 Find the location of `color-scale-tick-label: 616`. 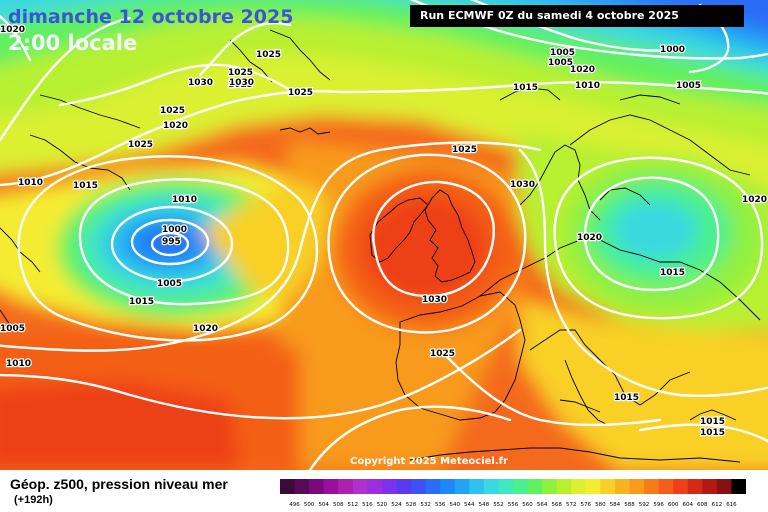

color-scale-tick-label: 616 is located at coordinates (731, 505).